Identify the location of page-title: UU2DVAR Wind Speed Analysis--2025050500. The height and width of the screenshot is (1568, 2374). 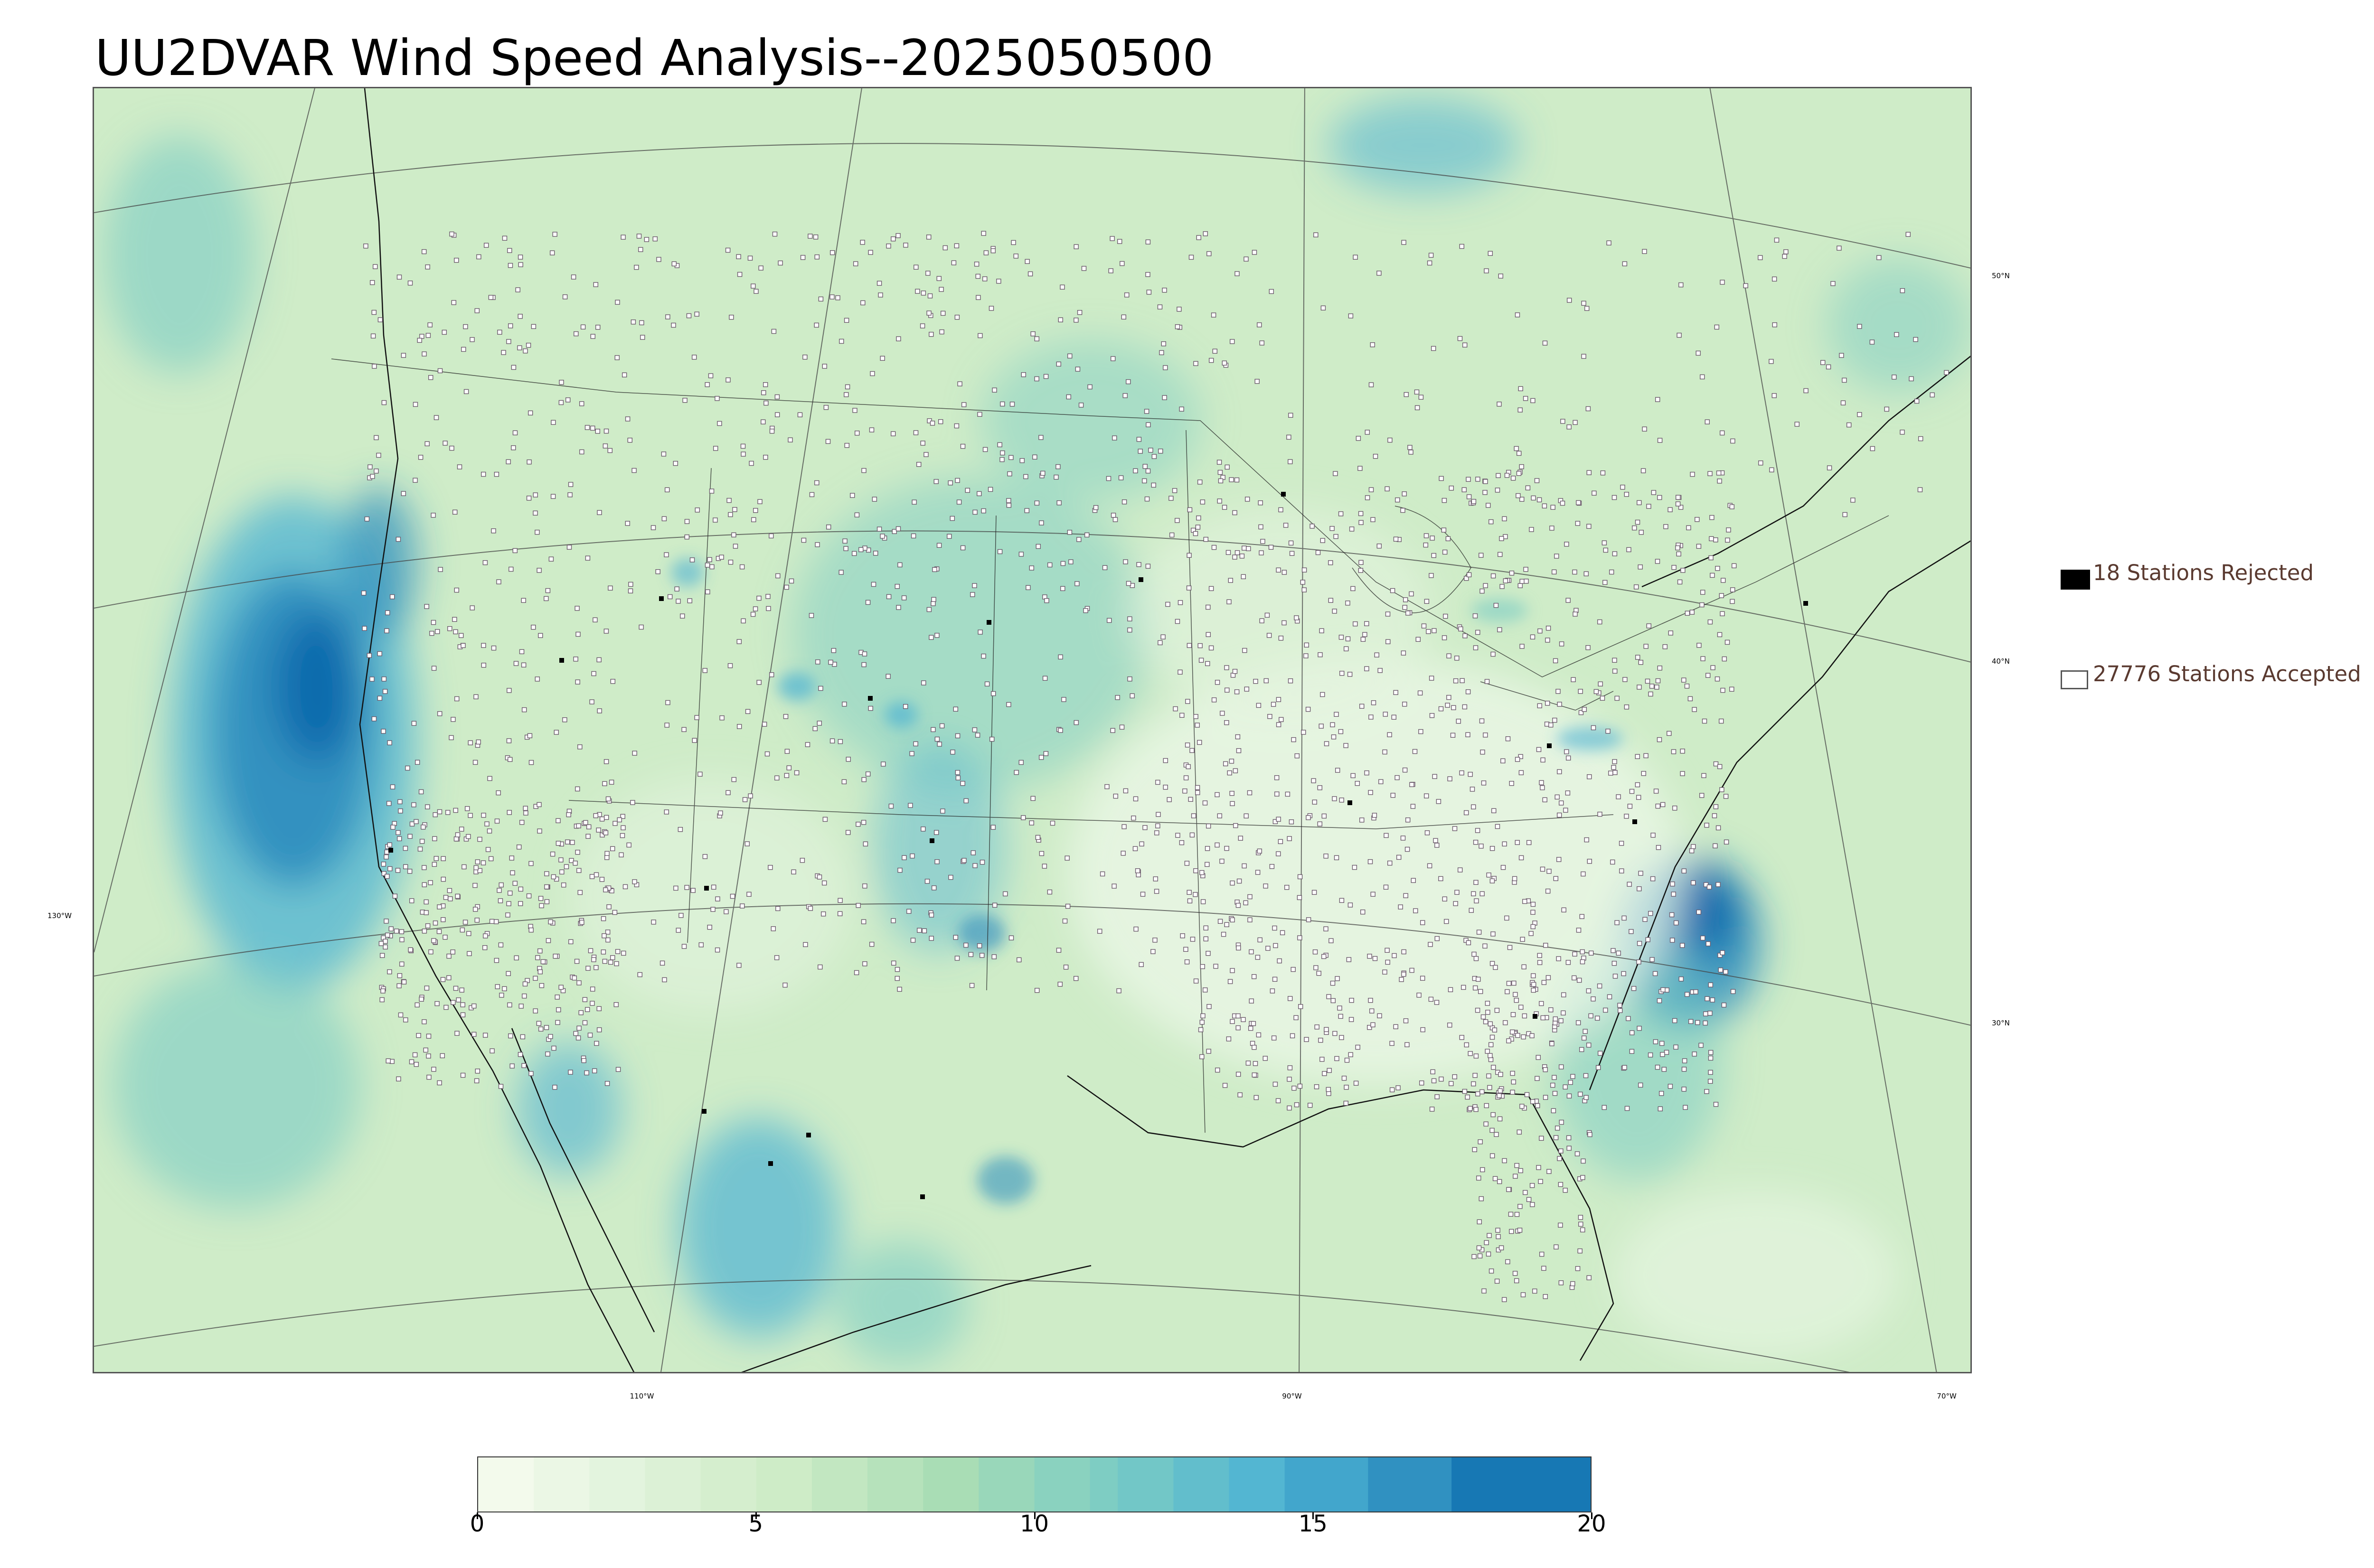
(654, 58).